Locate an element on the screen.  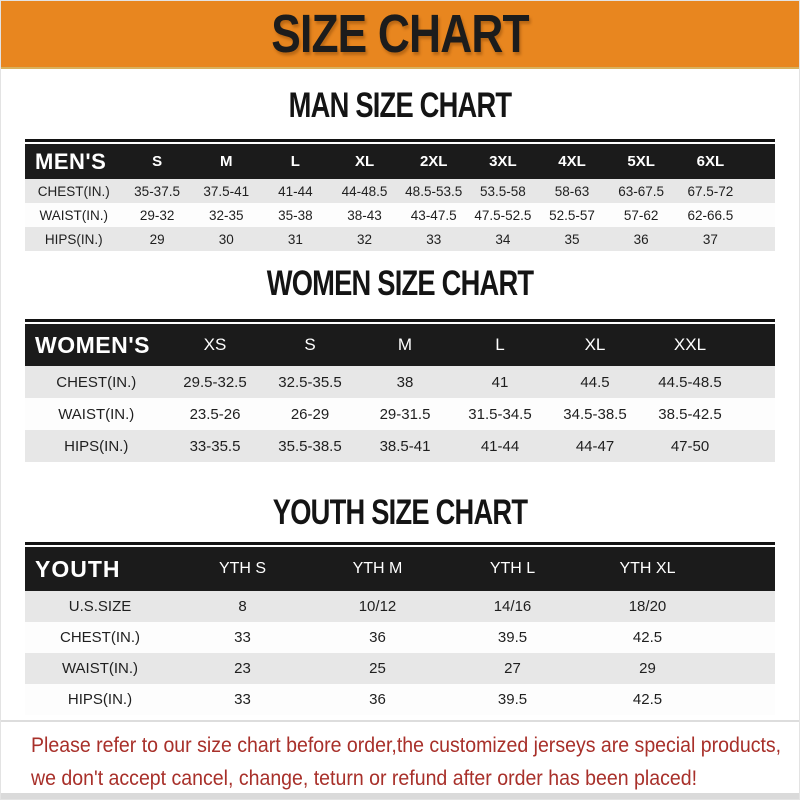
measurement-row: U.S.SIZE 8 10/12 14/16 18/20 is located at coordinates (400, 606).